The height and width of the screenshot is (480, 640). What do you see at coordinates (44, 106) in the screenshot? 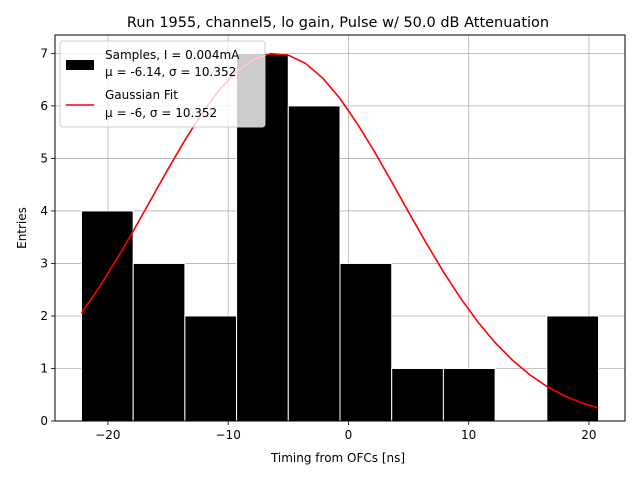
I see `y-tick-label: 6` at bounding box center [44, 106].